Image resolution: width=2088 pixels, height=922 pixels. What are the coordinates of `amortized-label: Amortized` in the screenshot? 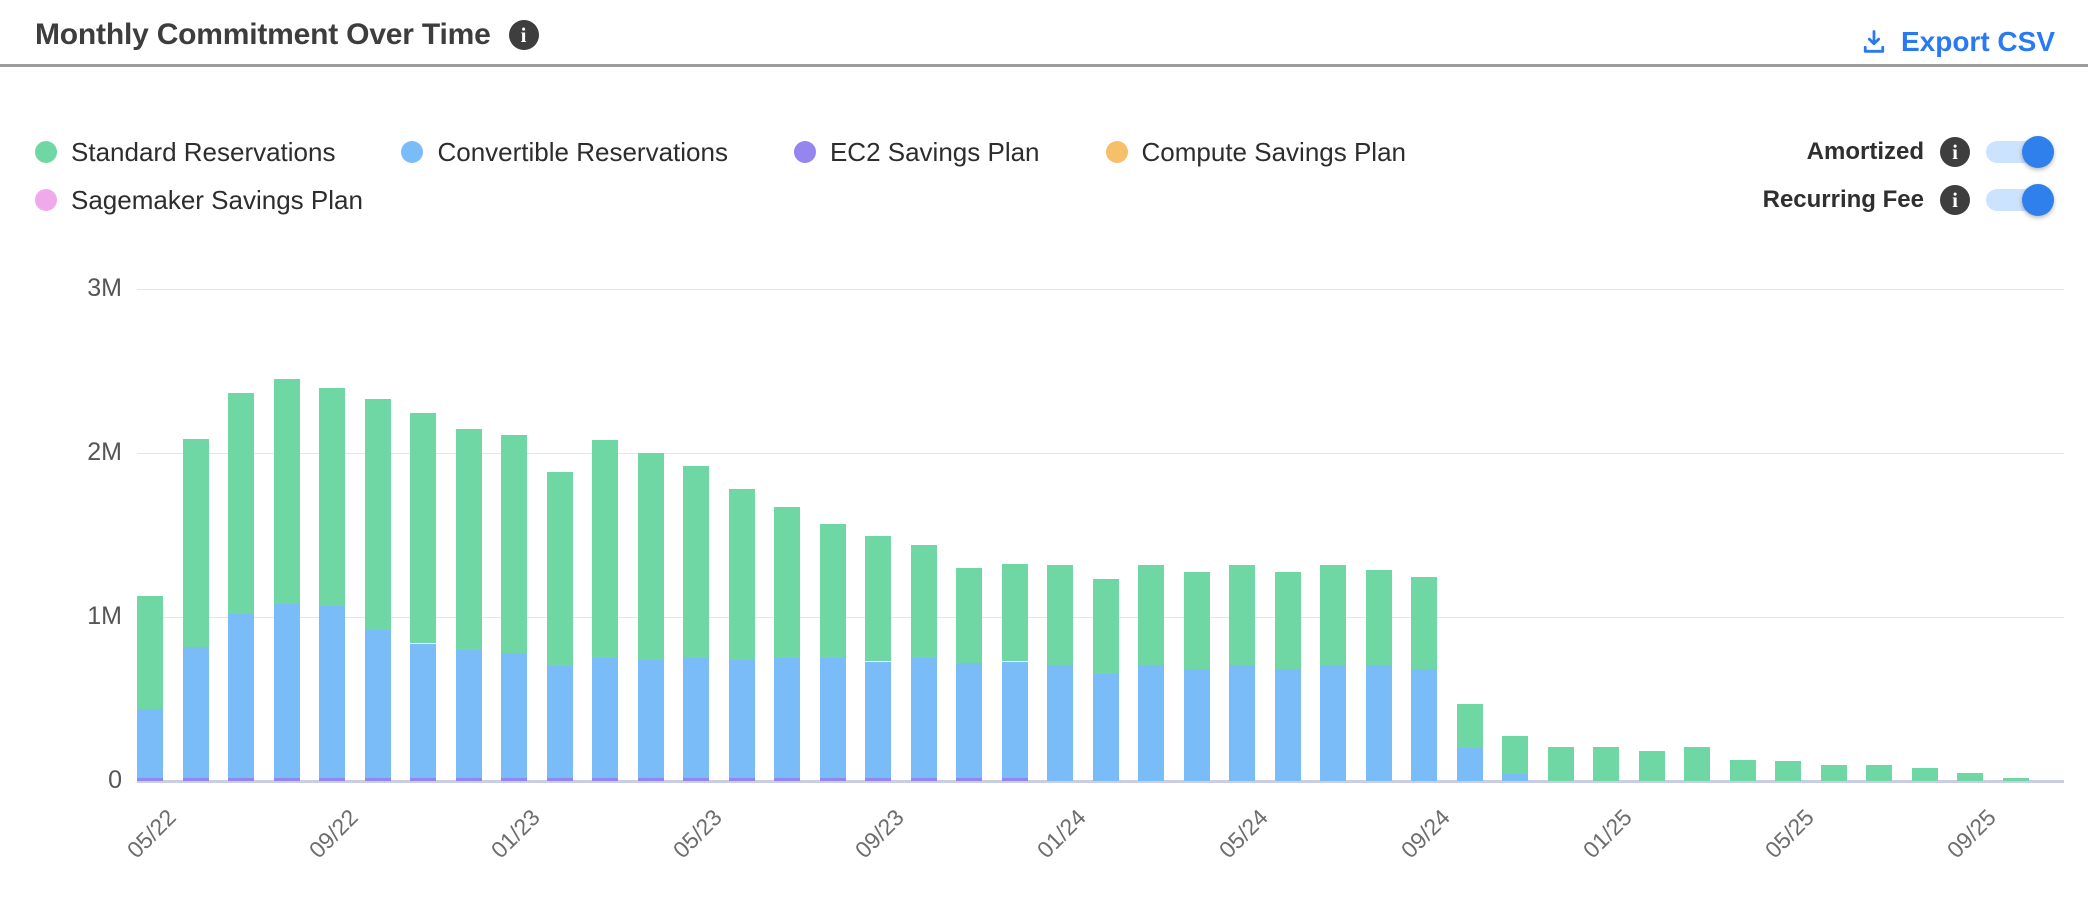 It's located at (1865, 151).